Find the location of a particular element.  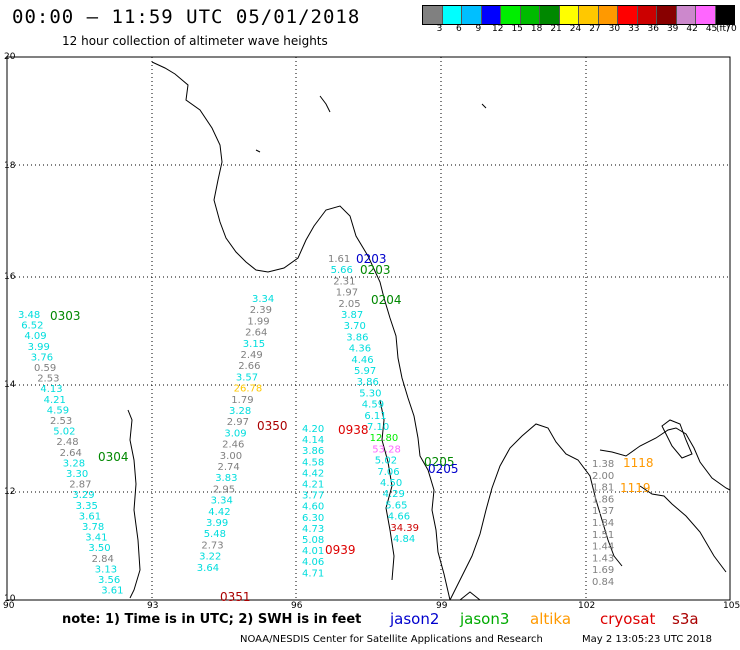

wave-height-label: 4.06 is located at coordinates (313, 562).